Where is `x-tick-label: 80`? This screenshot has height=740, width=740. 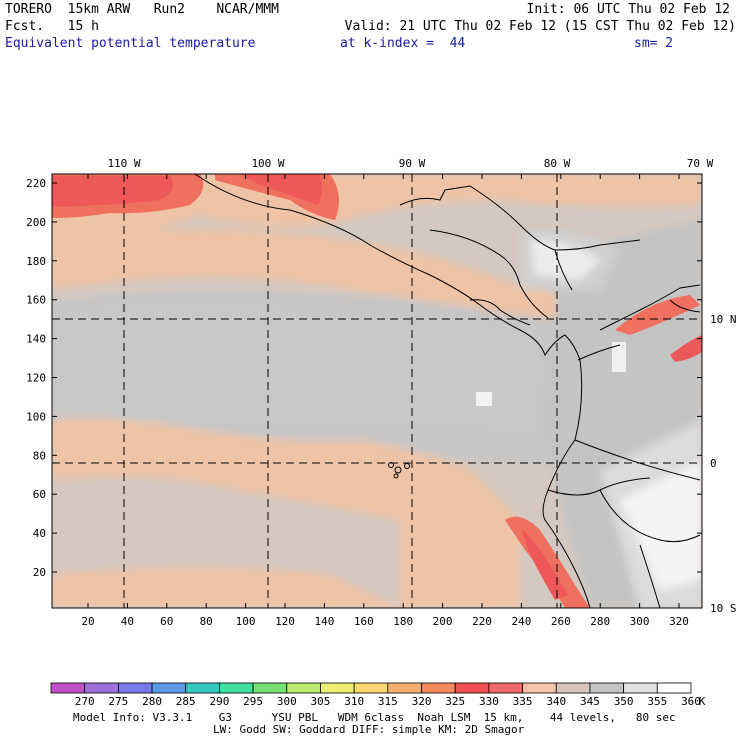
x-tick-label: 80 is located at coordinates (206, 621).